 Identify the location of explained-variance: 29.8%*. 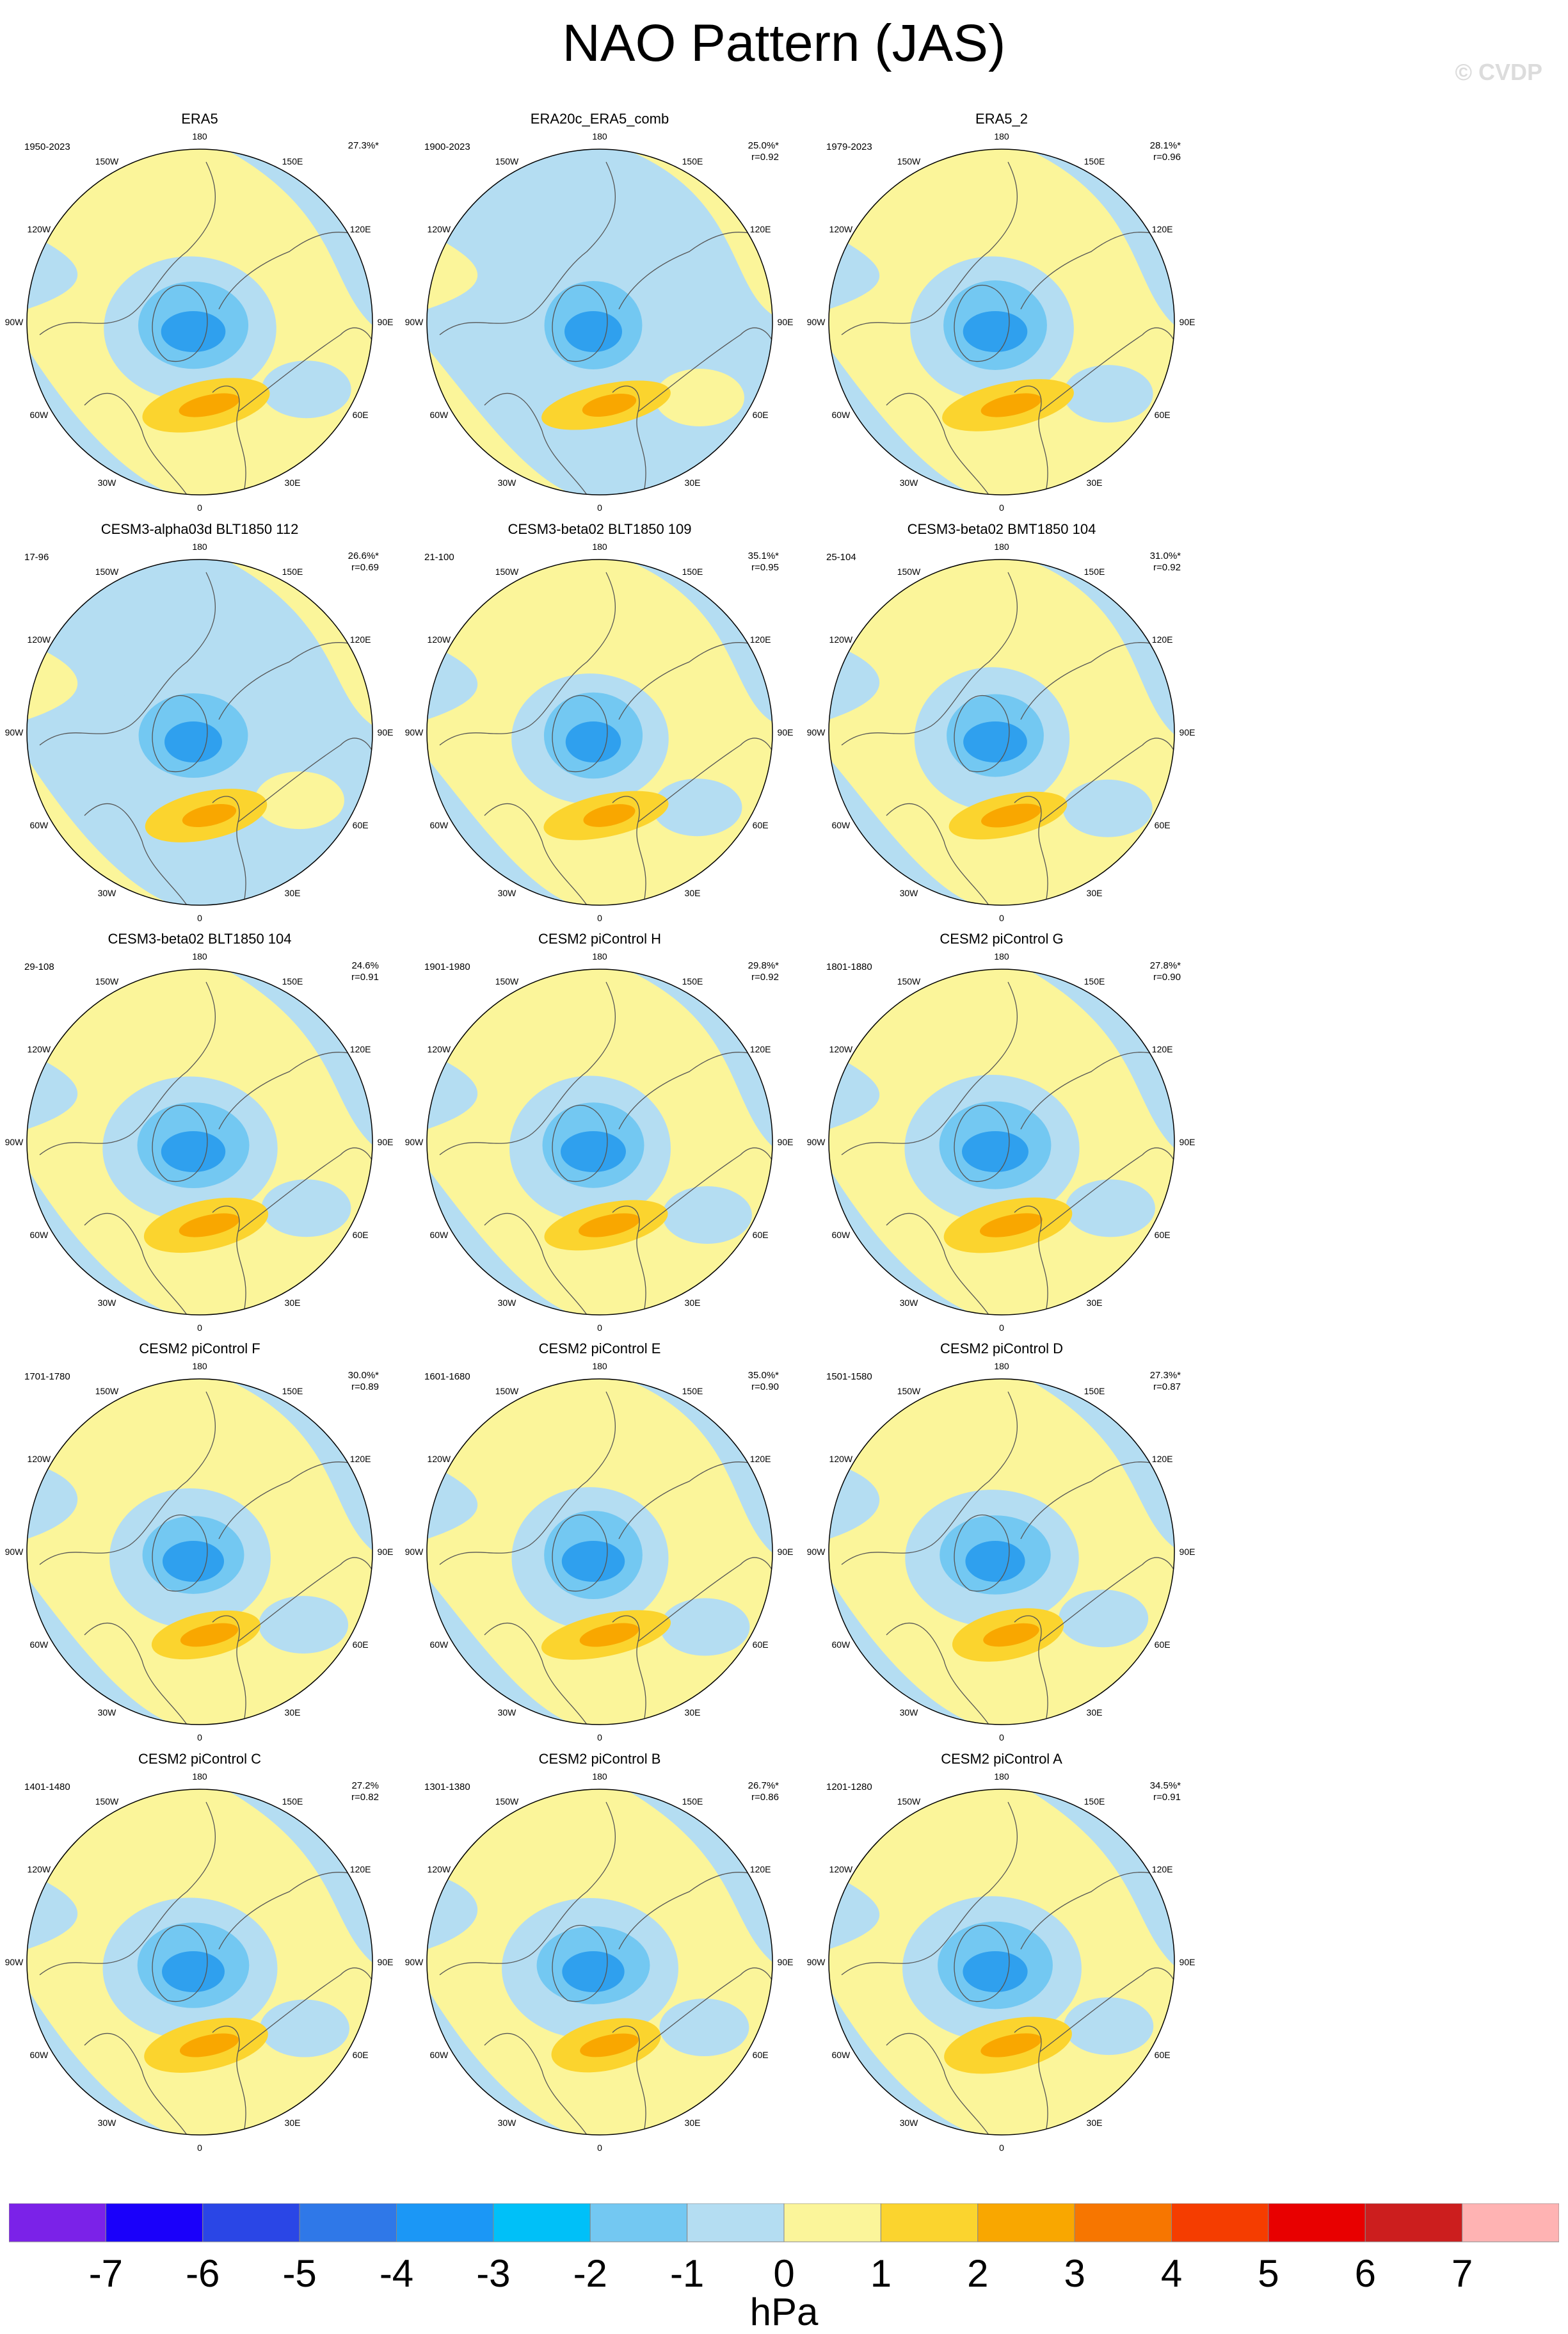
(763, 966).